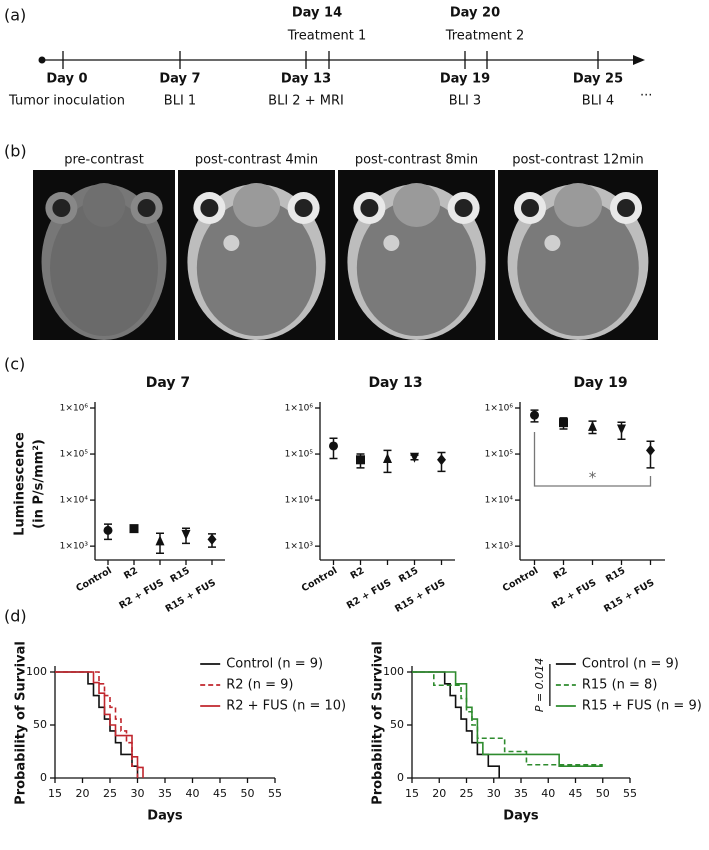 The image size is (709, 850). What do you see at coordinates (168, 383) in the screenshot?
I see `chart-title: Day 7` at bounding box center [168, 383].